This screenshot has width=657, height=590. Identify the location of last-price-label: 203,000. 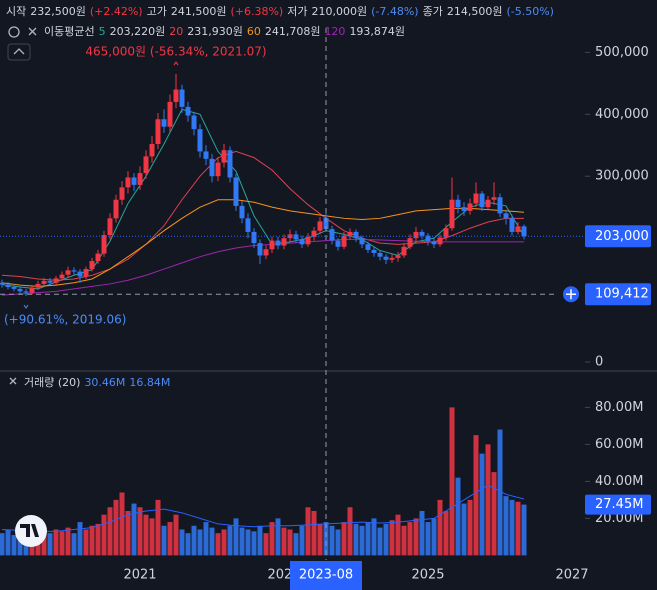
(622, 236).